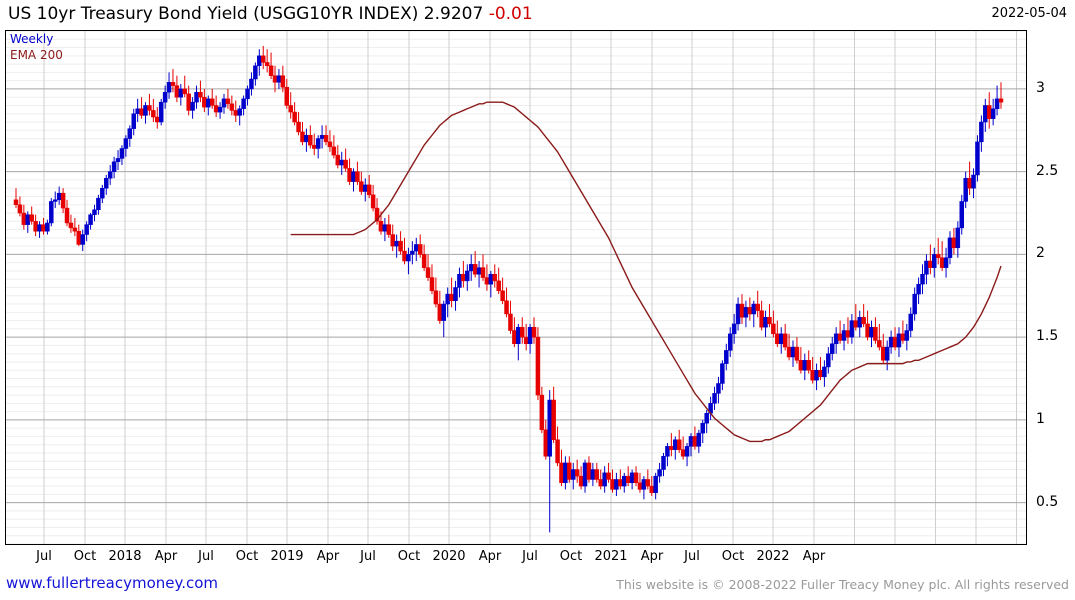 The height and width of the screenshot is (600, 1075). What do you see at coordinates (112, 583) in the screenshot?
I see `site-url: www.fullertreacymoney.com` at bounding box center [112, 583].